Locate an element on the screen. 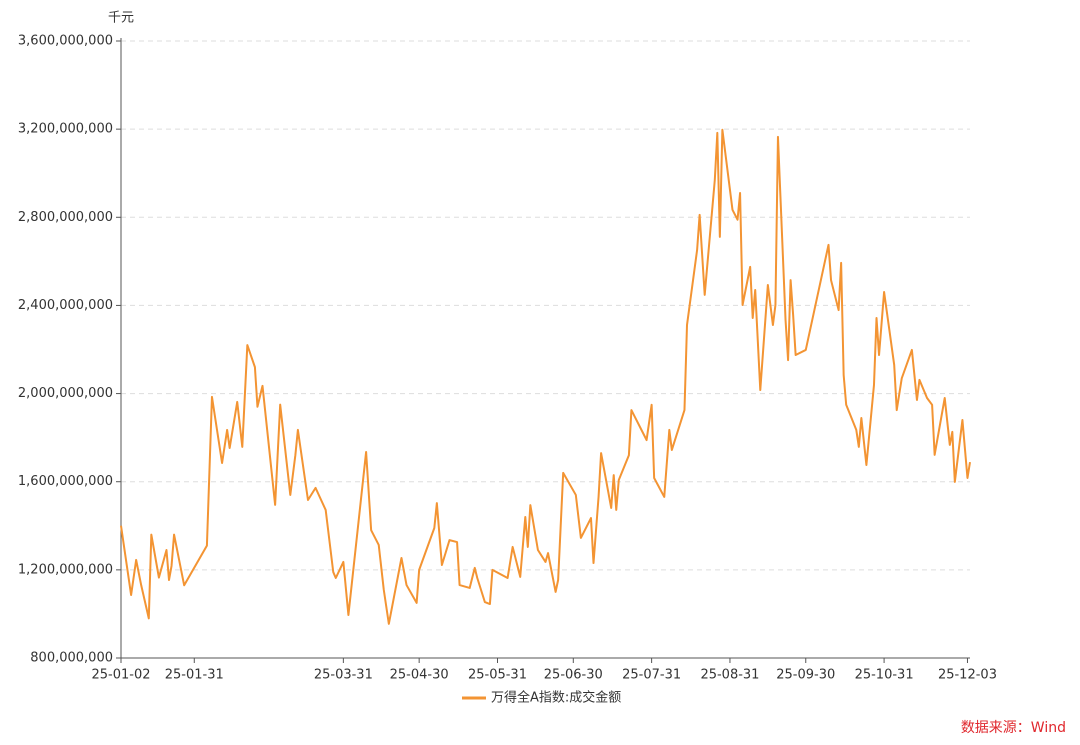 The width and height of the screenshot is (1080, 745). y-tick-label: 2,000,000,000 is located at coordinates (65, 393).